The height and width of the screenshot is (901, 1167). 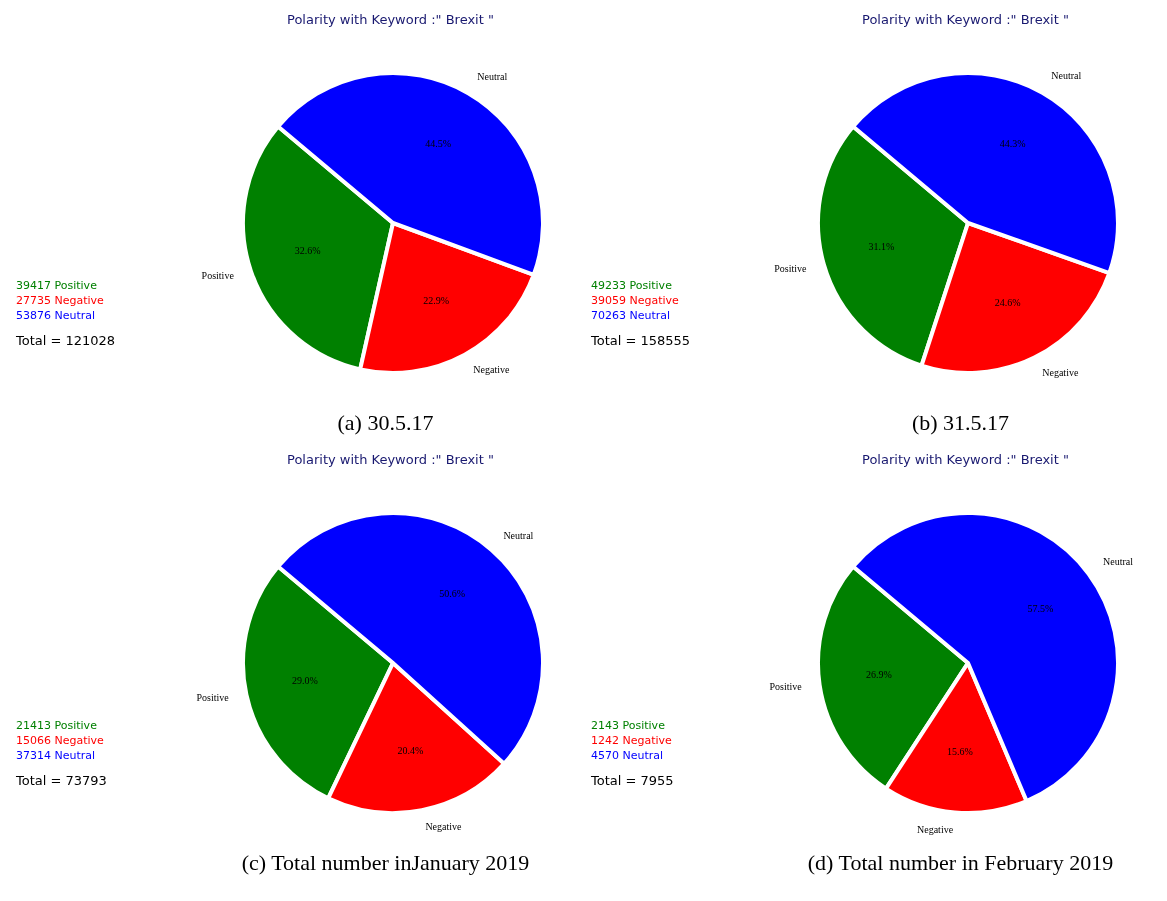 What do you see at coordinates (436, 301) in the screenshot?
I see `data-label: 22.9%` at bounding box center [436, 301].